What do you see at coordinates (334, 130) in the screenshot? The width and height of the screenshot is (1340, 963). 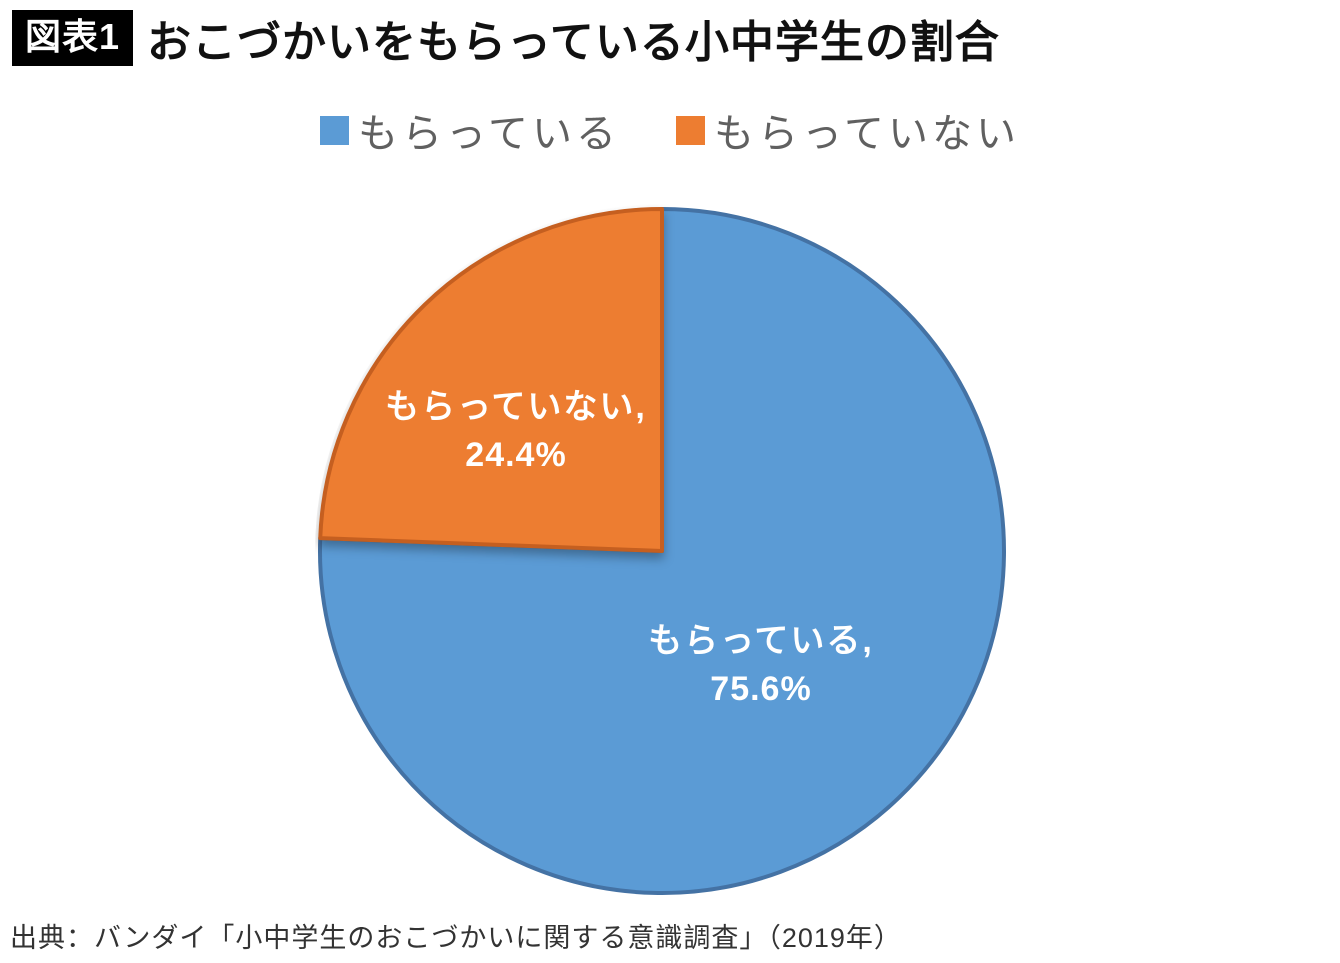 I see `legend-swatch-blue-icon` at bounding box center [334, 130].